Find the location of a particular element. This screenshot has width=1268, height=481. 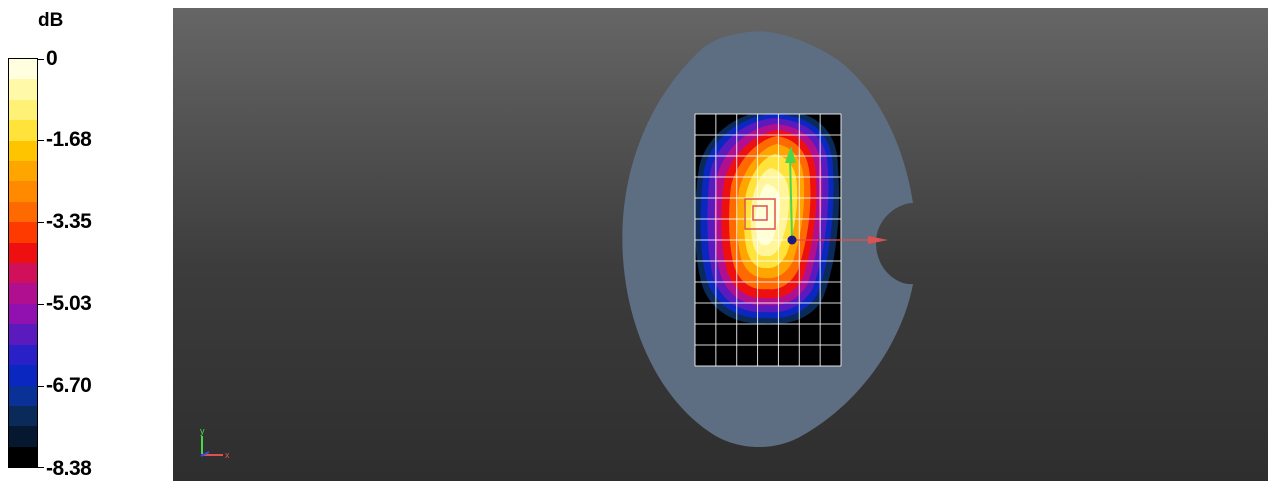

colorbar is located at coordinates (23, 263).